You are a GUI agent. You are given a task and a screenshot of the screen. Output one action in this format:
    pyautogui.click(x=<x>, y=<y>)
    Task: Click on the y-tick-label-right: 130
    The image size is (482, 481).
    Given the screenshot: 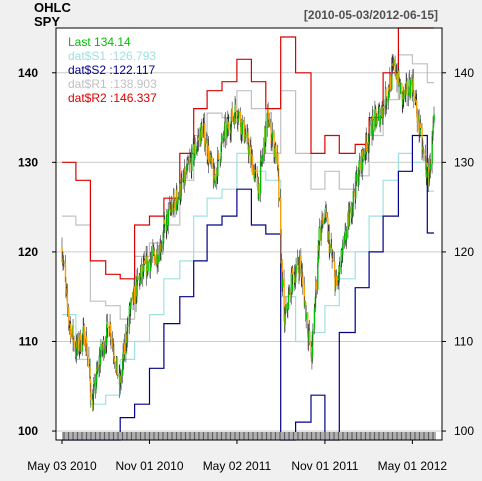 What is the action you would take?
    pyautogui.click(x=464, y=162)
    